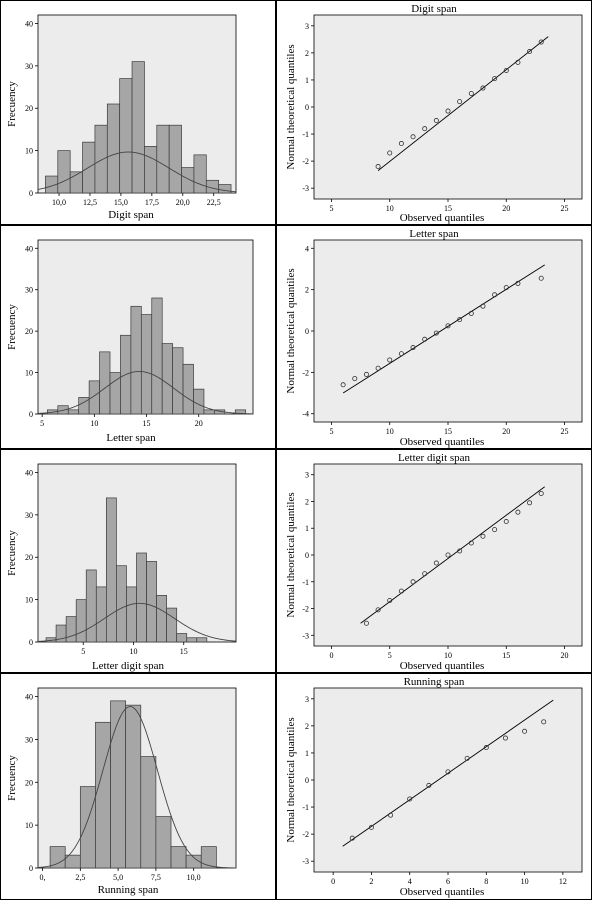  What do you see at coordinates (80, 877) in the screenshot?
I see `x-tick-label: 2,5` at bounding box center [80, 877].